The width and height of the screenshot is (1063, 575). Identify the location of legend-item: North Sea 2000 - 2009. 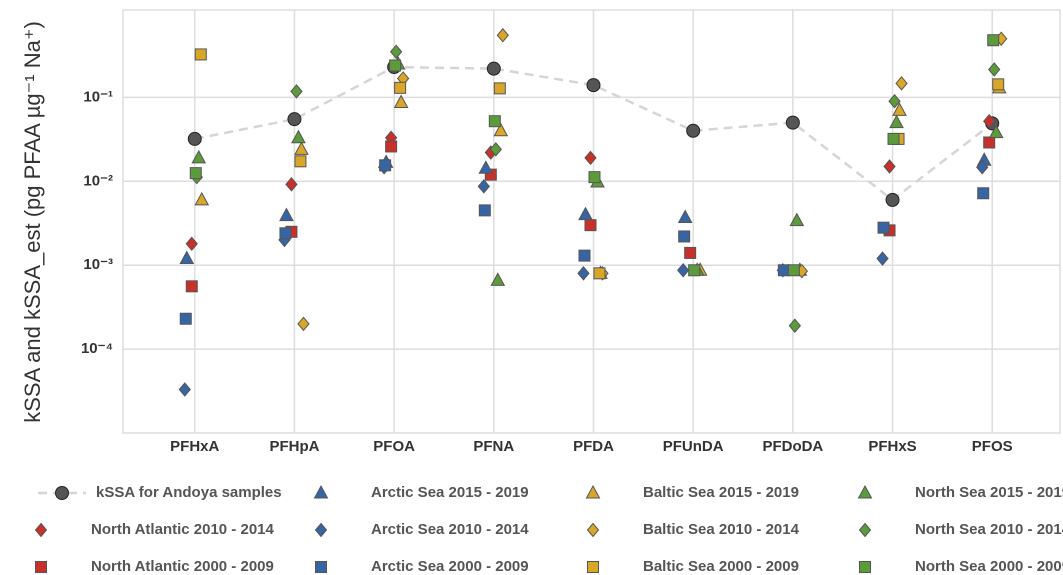
(961, 566).